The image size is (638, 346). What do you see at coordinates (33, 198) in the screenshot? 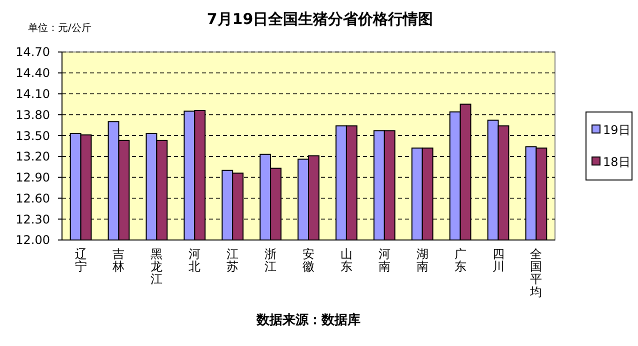
I see `y-tick-label: 12.60` at bounding box center [33, 198].